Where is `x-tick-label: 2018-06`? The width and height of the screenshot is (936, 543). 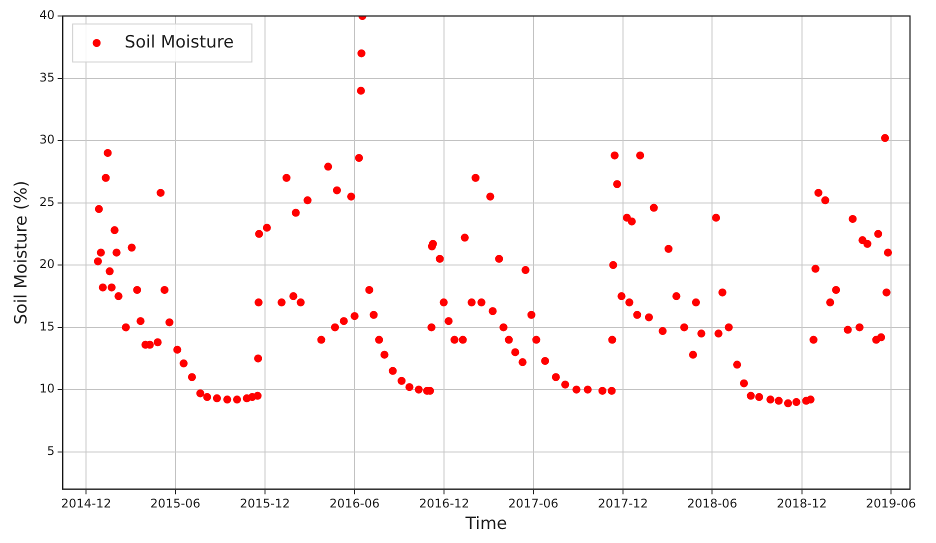 x-tick-label: 2018-06 is located at coordinates (712, 503).